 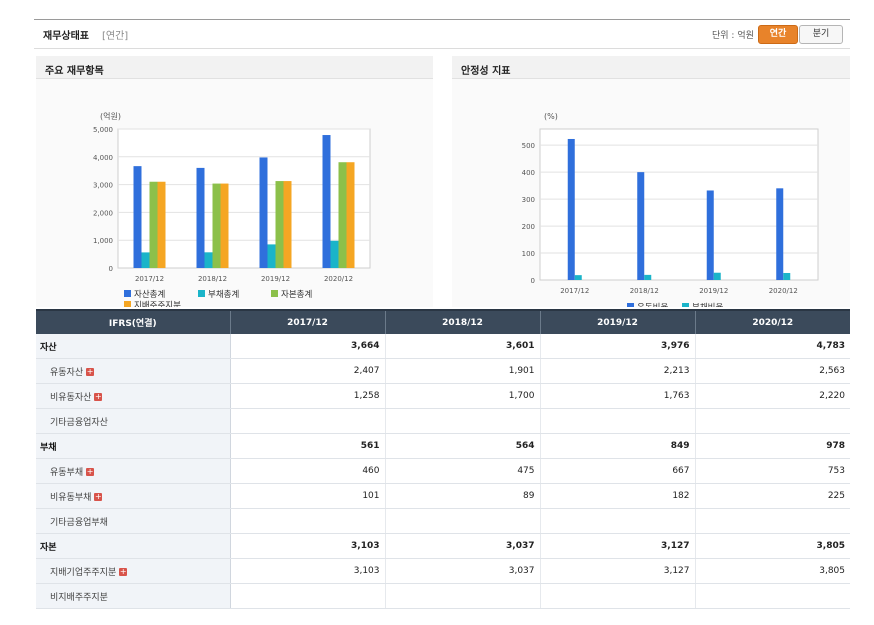 I want to click on row-label-text: 유동자산, so click(x=67, y=372).